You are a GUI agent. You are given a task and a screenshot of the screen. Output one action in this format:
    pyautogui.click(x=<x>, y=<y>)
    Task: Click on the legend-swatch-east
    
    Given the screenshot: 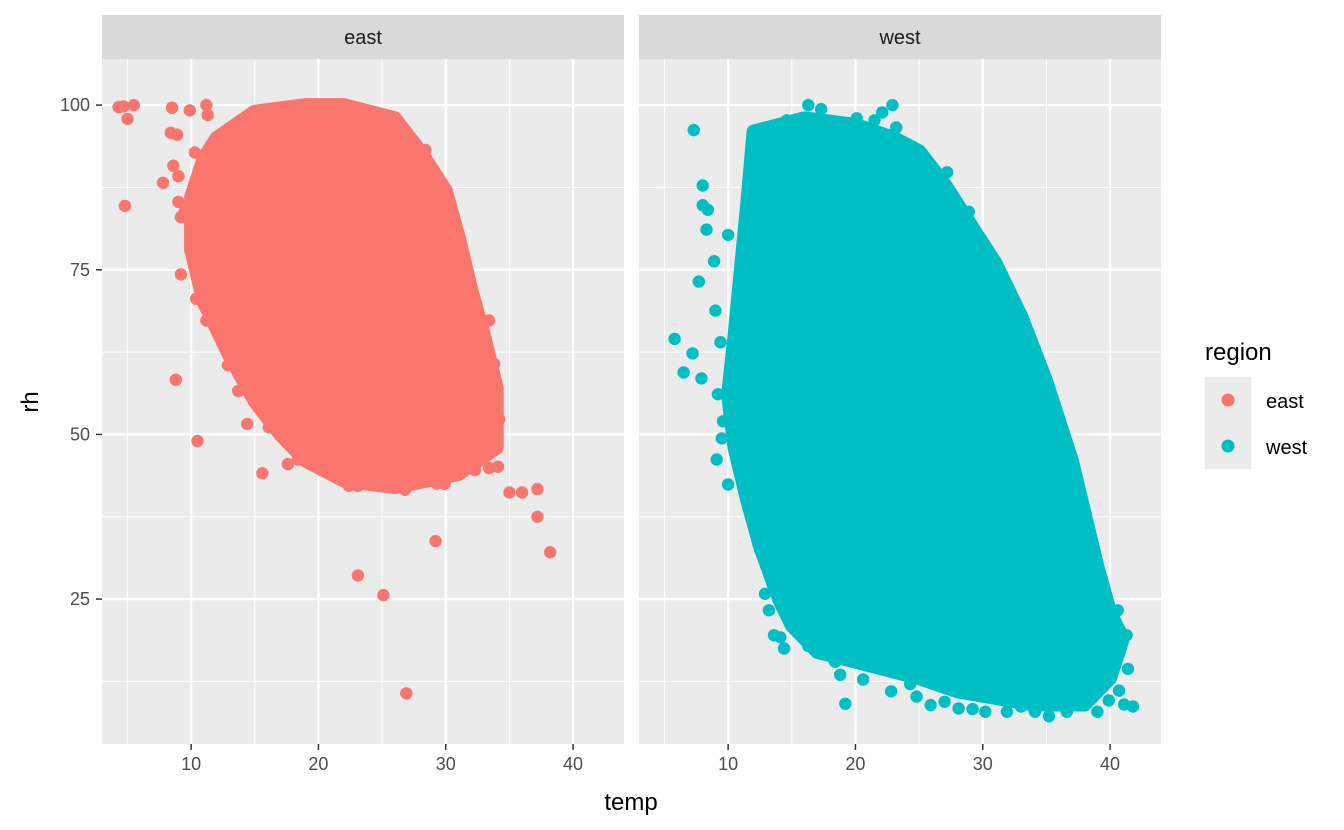 What is the action you would take?
    pyautogui.click(x=1228, y=400)
    